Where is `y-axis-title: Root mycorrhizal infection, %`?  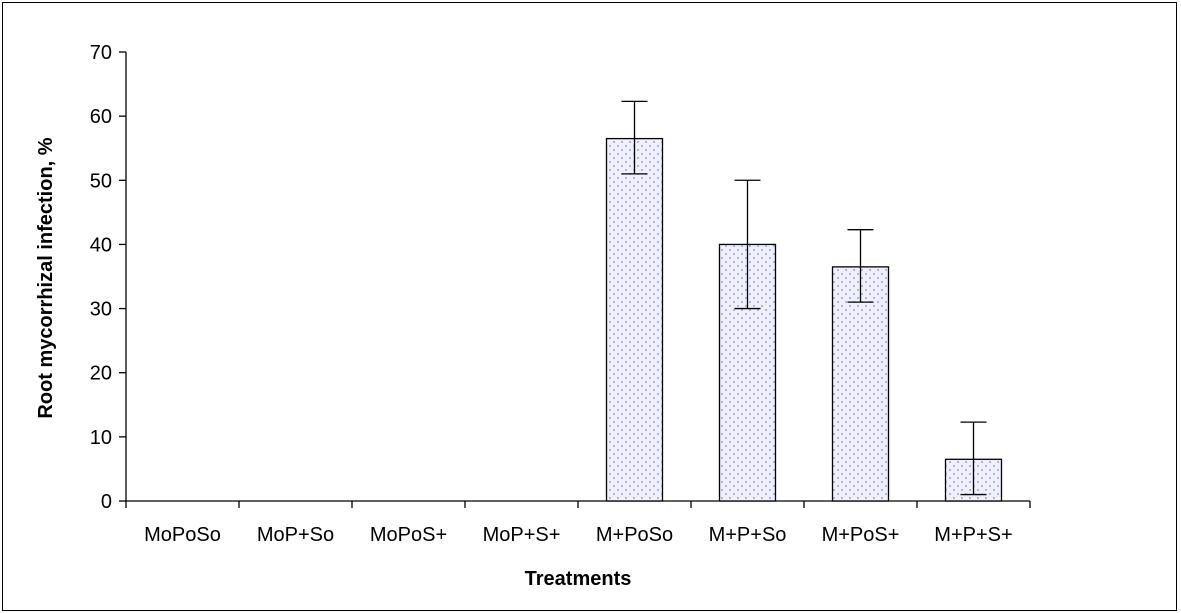 y-axis-title: Root mycorrhizal infection, % is located at coordinates (46, 277).